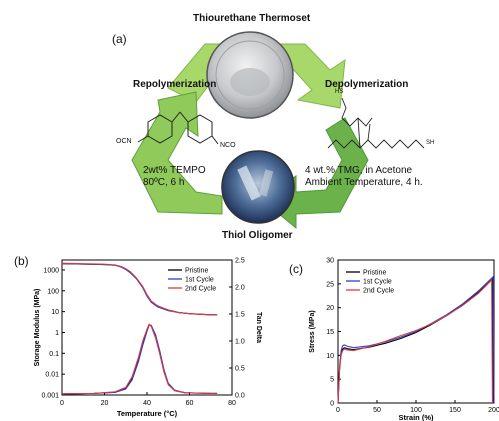 The width and height of the screenshot is (499, 421). What do you see at coordinates (339, 92) in the screenshot?
I see `mol-label-hs: HS` at bounding box center [339, 92].